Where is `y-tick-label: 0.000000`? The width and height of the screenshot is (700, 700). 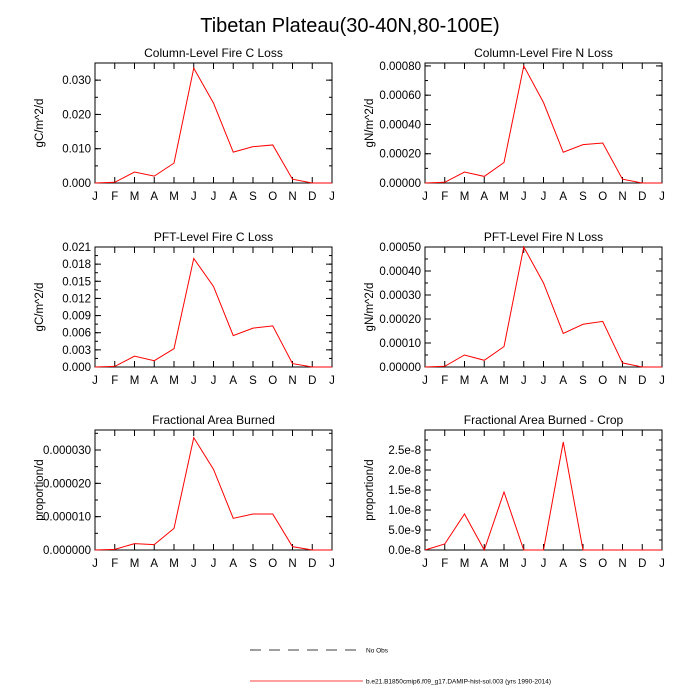 y-tick-label: 0.000000 is located at coordinates (67, 551).